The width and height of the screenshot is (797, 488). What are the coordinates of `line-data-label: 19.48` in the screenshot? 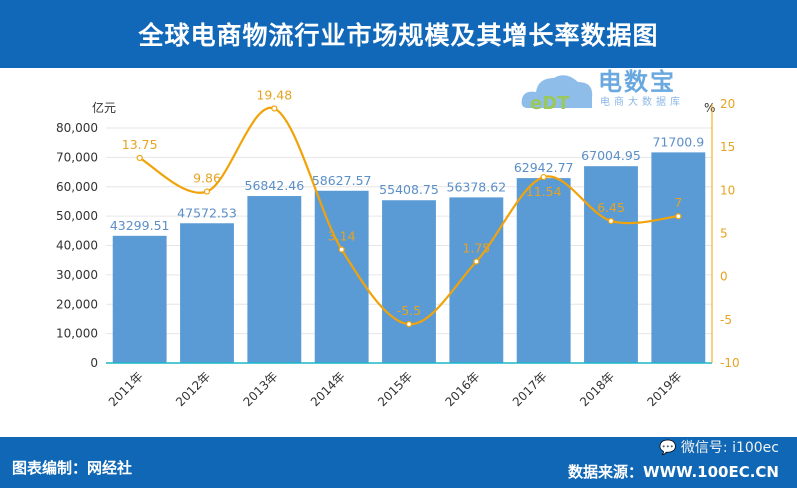 It's located at (274, 94).